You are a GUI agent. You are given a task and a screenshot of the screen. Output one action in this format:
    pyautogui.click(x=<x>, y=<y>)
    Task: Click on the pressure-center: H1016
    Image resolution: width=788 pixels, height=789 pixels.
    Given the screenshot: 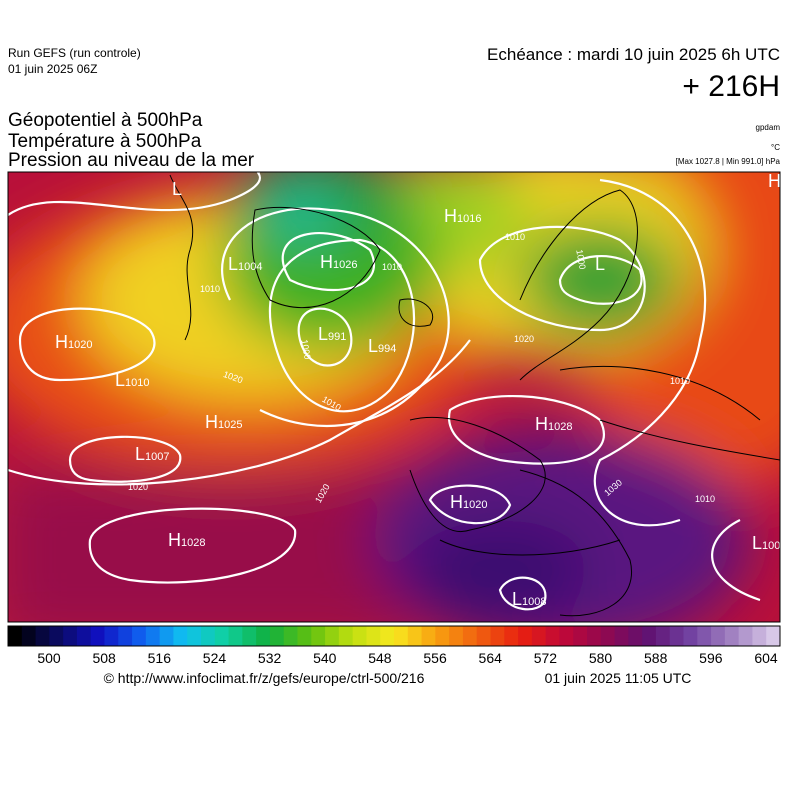 What is the action you would take?
    pyautogui.click(x=462, y=216)
    